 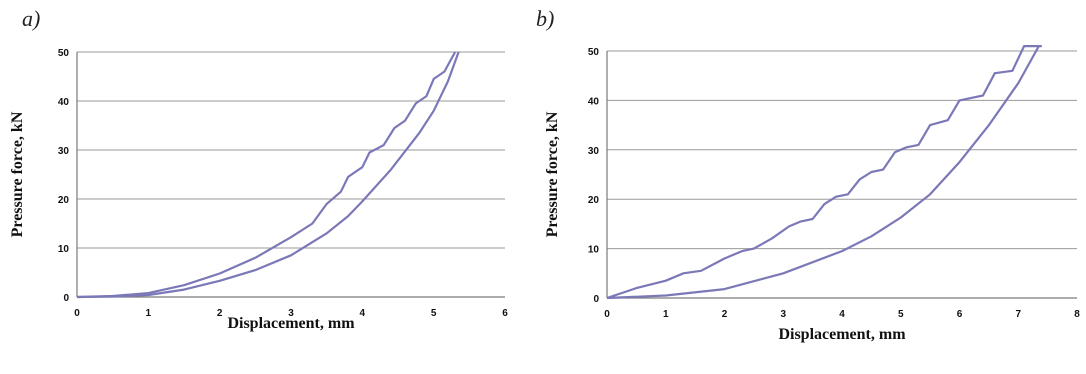 I want to click on panel-label-a: a), so click(x=31, y=18).